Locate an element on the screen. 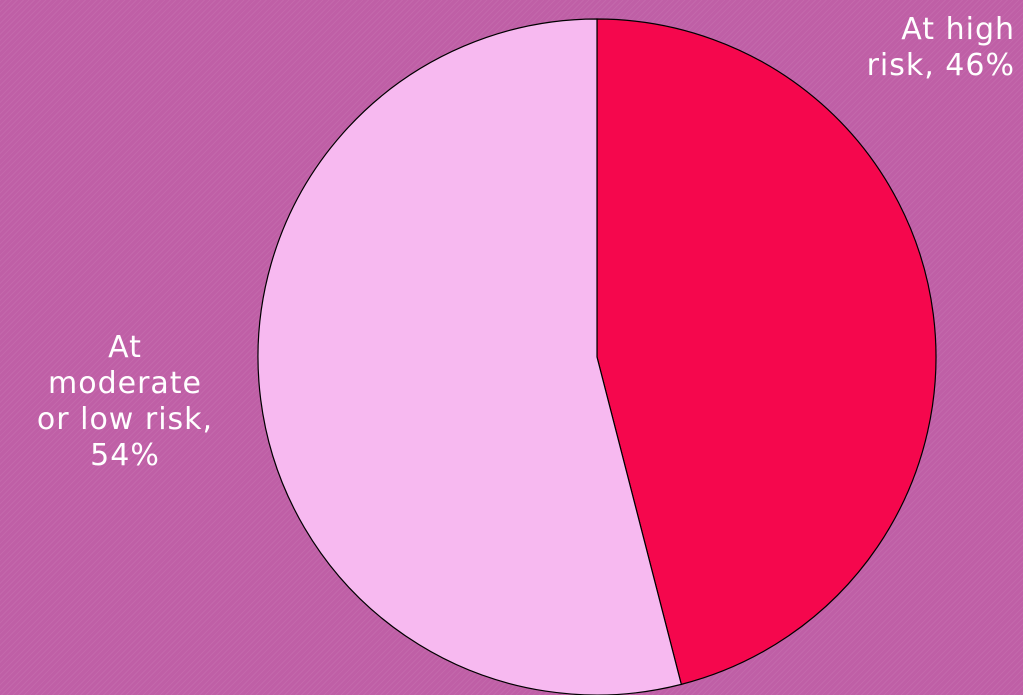 This screenshot has width=1023, height=695. data-label-moderate-low-risk: At moderate or low risk, 54% is located at coordinates (125, 401).